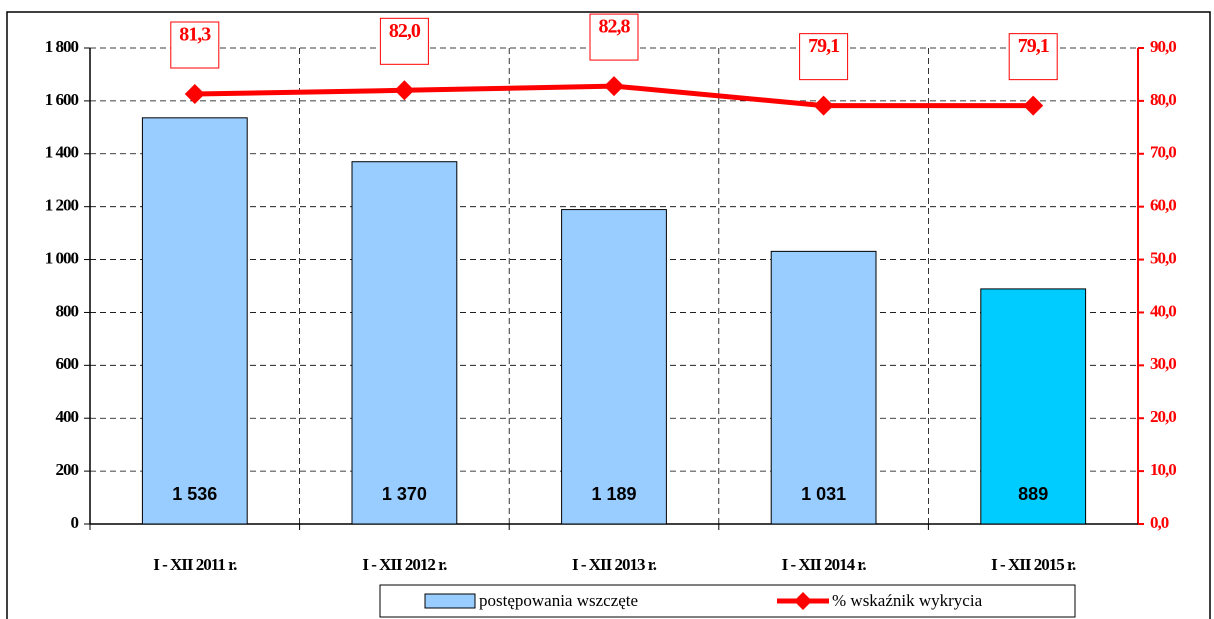 The height and width of the screenshot is (619, 1214). Describe the element at coordinates (907, 600) in the screenshot. I see `legend-label: % wskaźnik wykrycia` at that location.